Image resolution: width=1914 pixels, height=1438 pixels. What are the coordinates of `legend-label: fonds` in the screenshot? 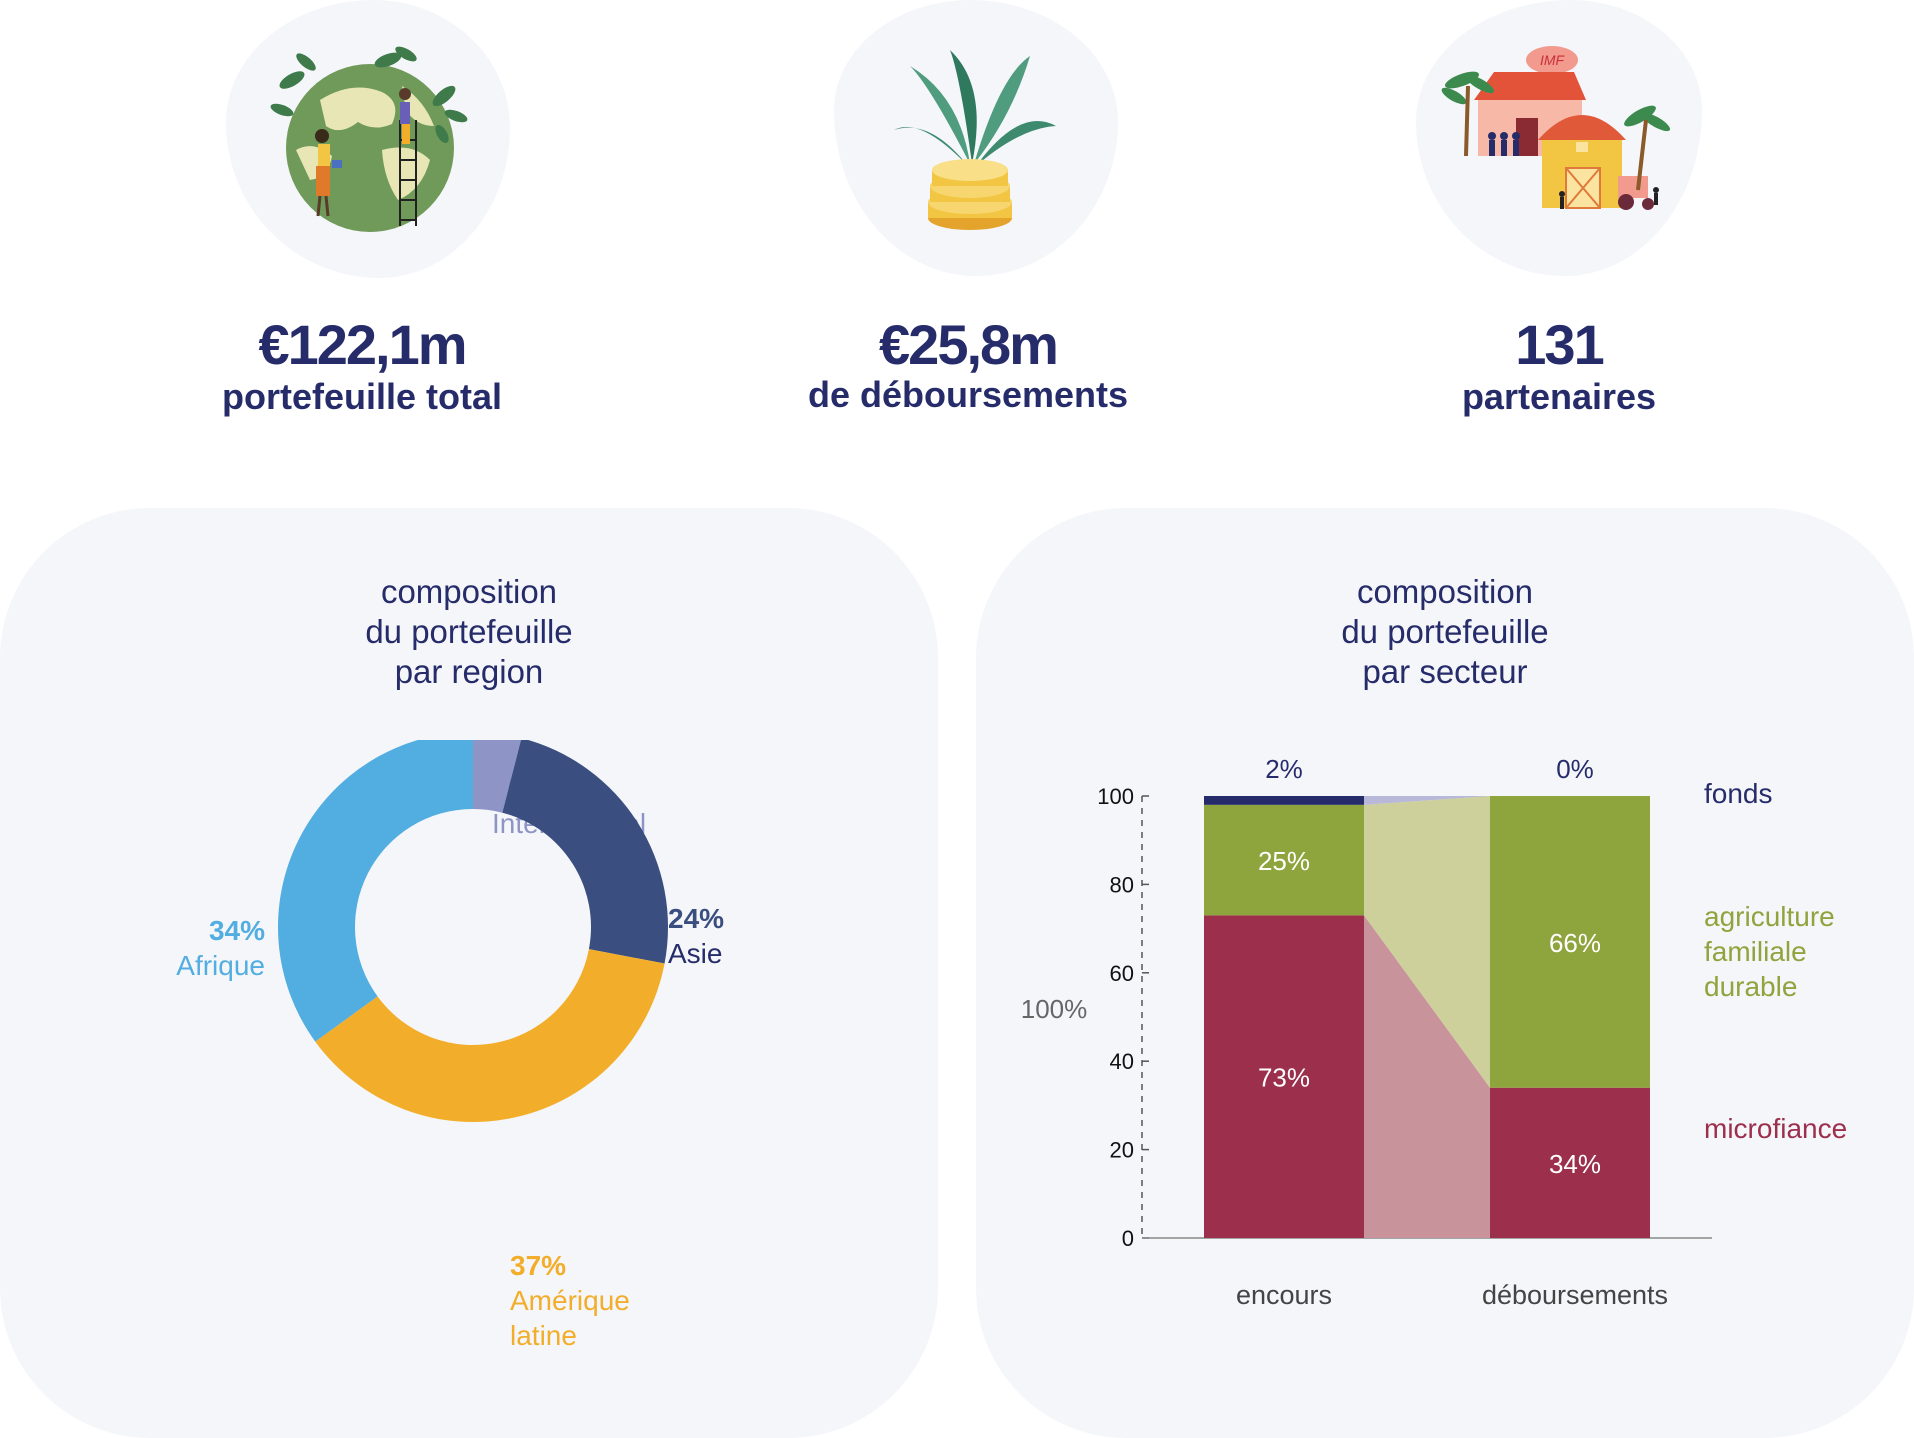 It's located at (1738, 793).